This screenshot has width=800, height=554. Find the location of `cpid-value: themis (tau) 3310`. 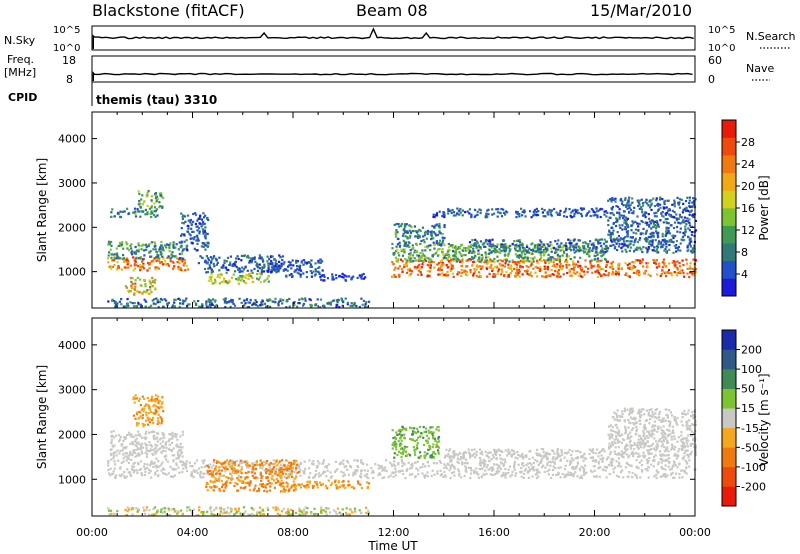

cpid-value: themis (tau) 3310 is located at coordinates (156, 100).